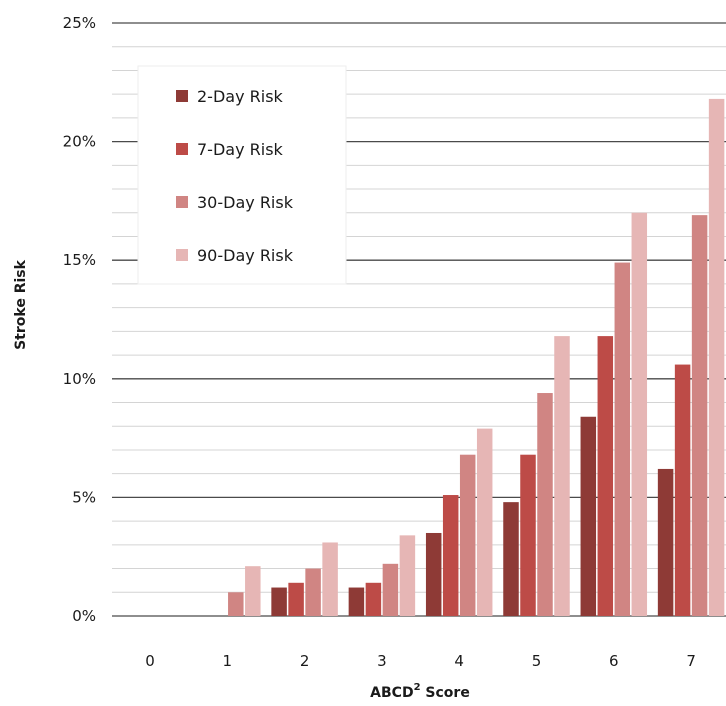  What do you see at coordinates (84, 616) in the screenshot?
I see `y-tick-label: 0%` at bounding box center [84, 616].